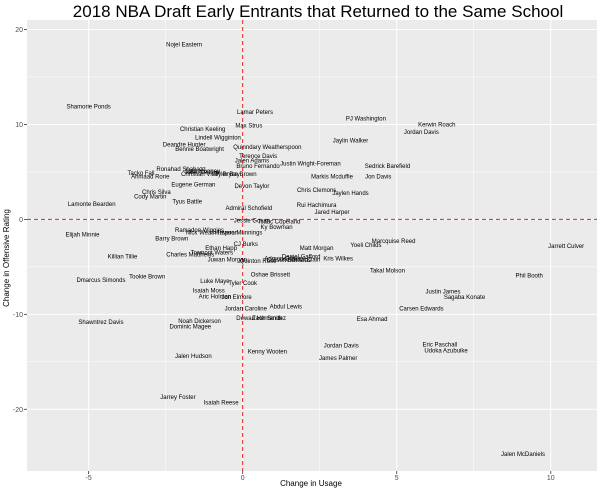 The image size is (600, 489). I want to click on point-label: Juwan Morgan, so click(227, 260).